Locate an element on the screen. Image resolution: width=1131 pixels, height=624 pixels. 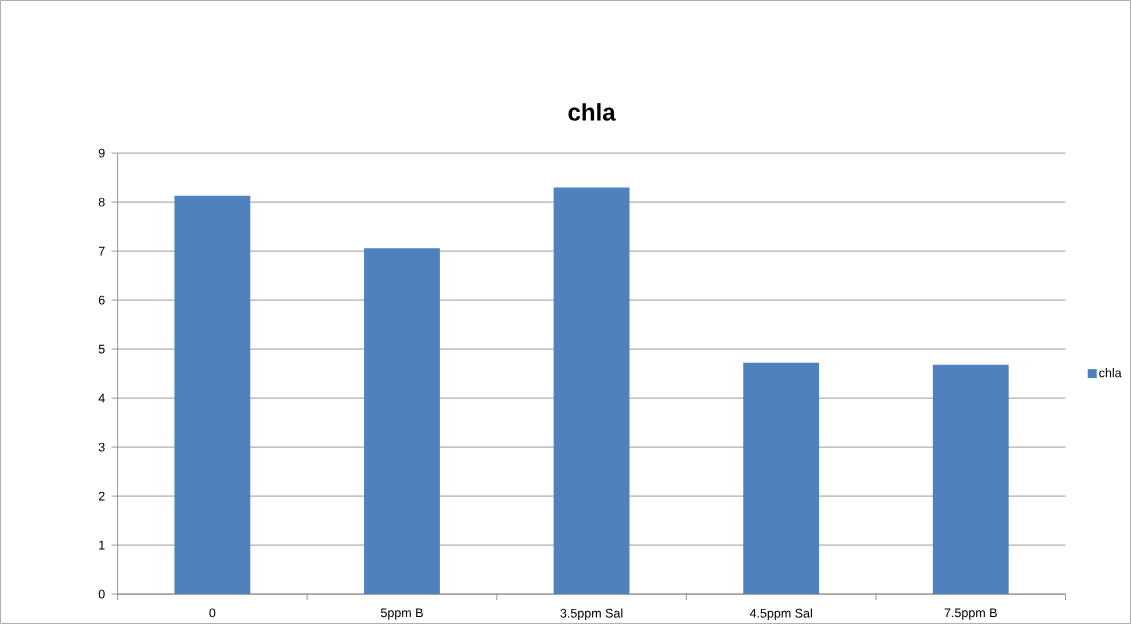
chart-title: chla is located at coordinates (592, 112).